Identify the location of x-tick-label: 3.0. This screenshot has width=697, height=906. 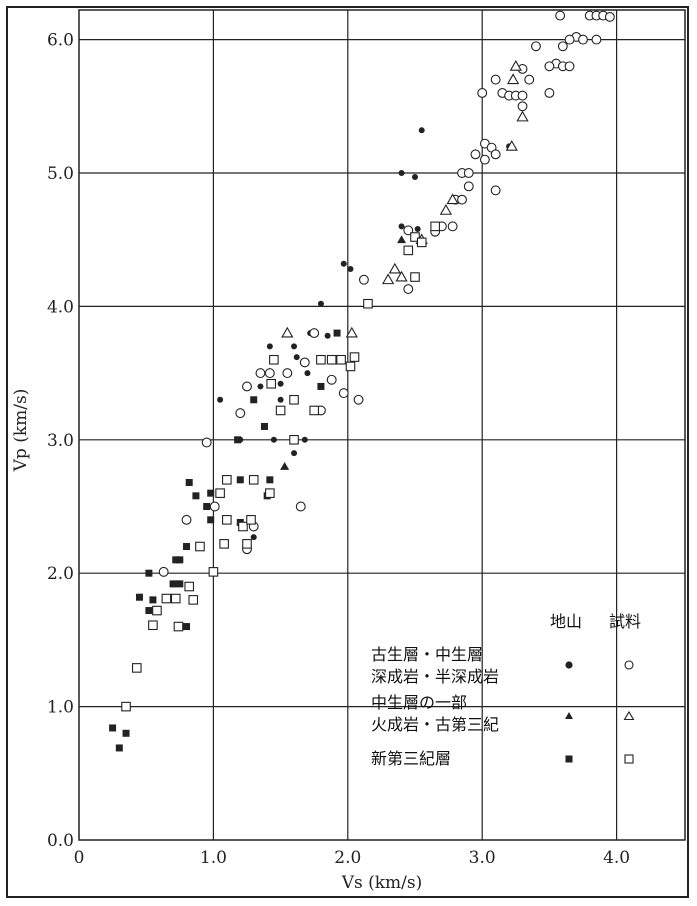
(482, 858).